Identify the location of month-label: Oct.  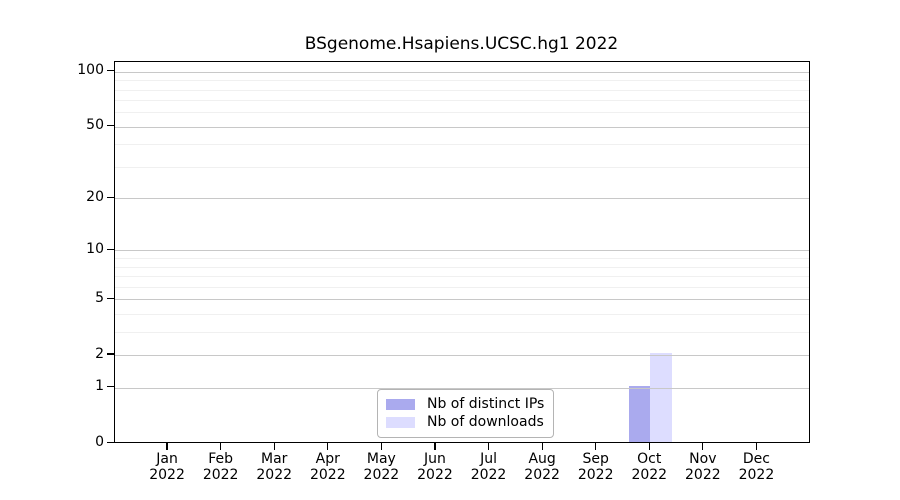
(649, 459).